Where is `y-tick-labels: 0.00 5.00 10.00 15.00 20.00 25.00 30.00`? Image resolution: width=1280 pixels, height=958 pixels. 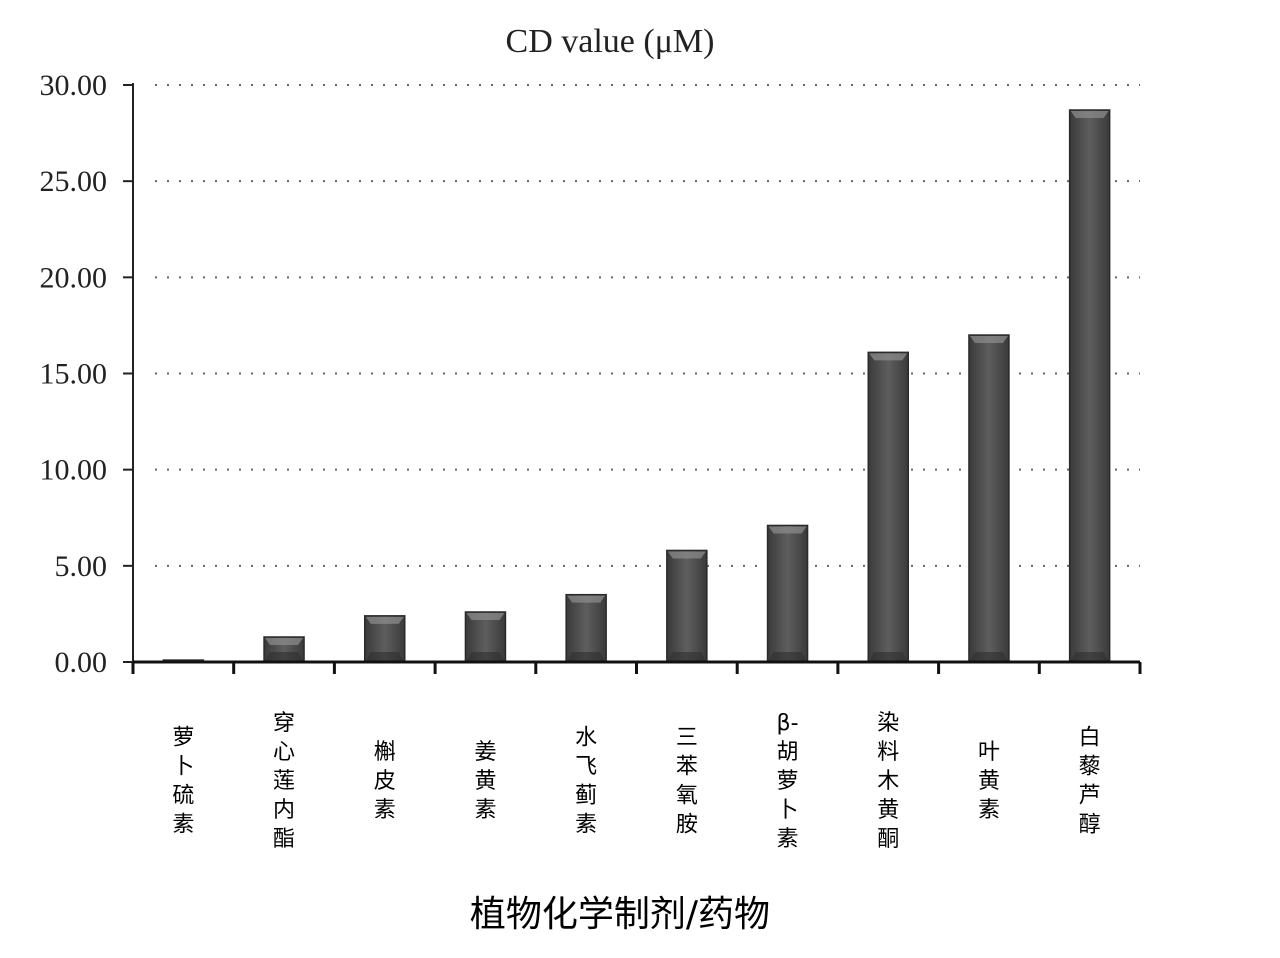
y-tick-labels: 0.00 5.00 10.00 15.00 20.00 25.00 30.00 is located at coordinates (74, 374).